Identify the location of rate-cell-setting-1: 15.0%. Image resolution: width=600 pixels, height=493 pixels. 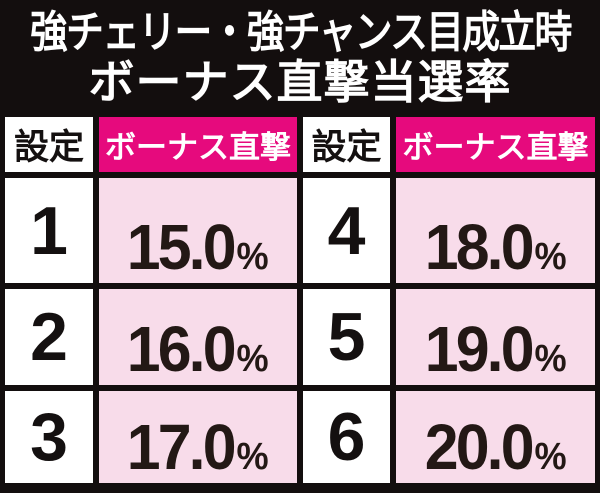
(198, 230).